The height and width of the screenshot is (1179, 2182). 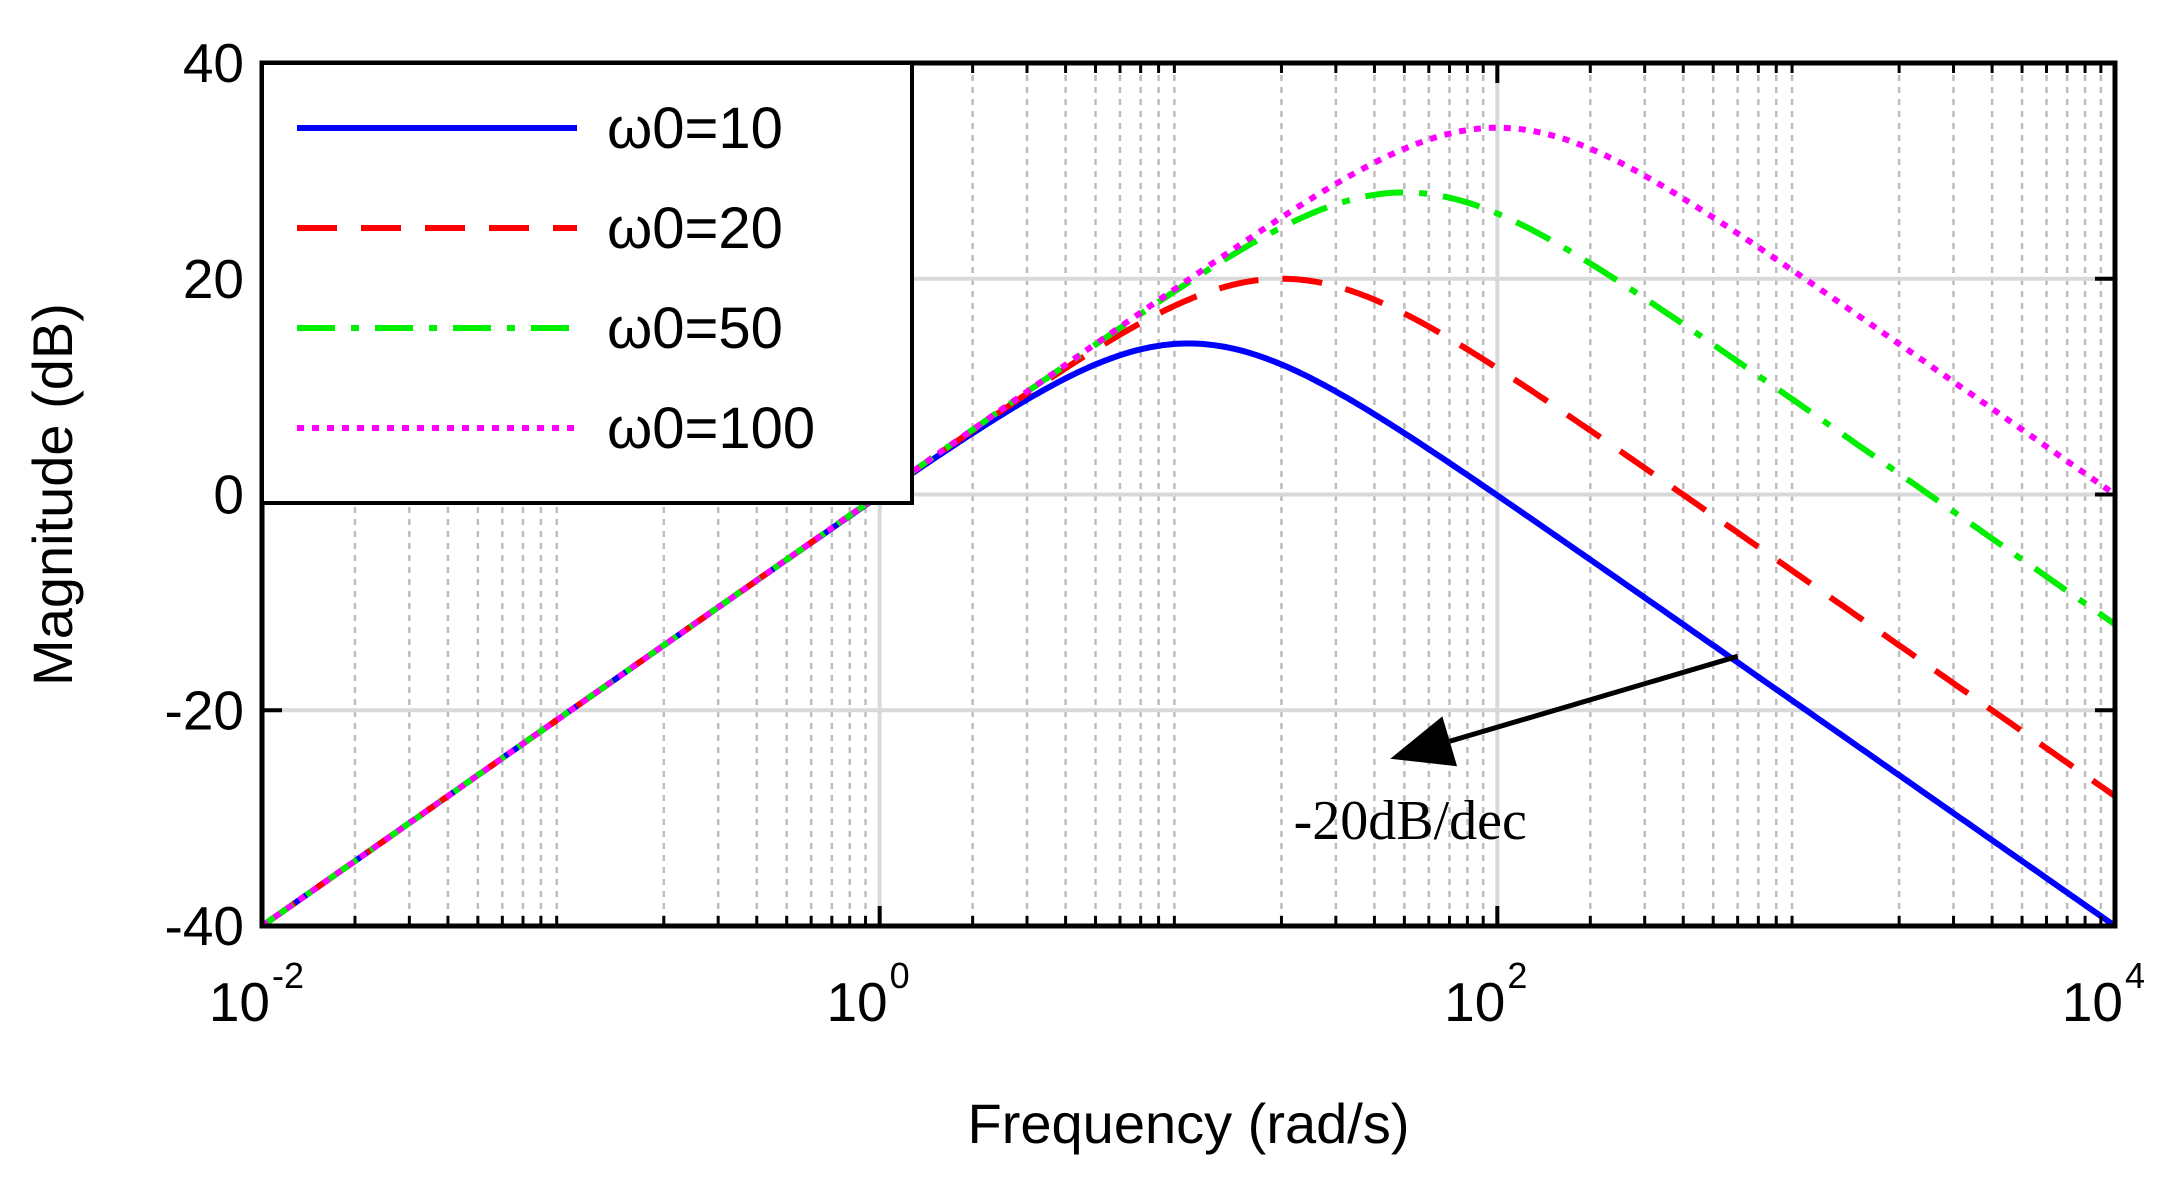 I want to click on legend-label: ω0=10, so click(x=695, y=128).